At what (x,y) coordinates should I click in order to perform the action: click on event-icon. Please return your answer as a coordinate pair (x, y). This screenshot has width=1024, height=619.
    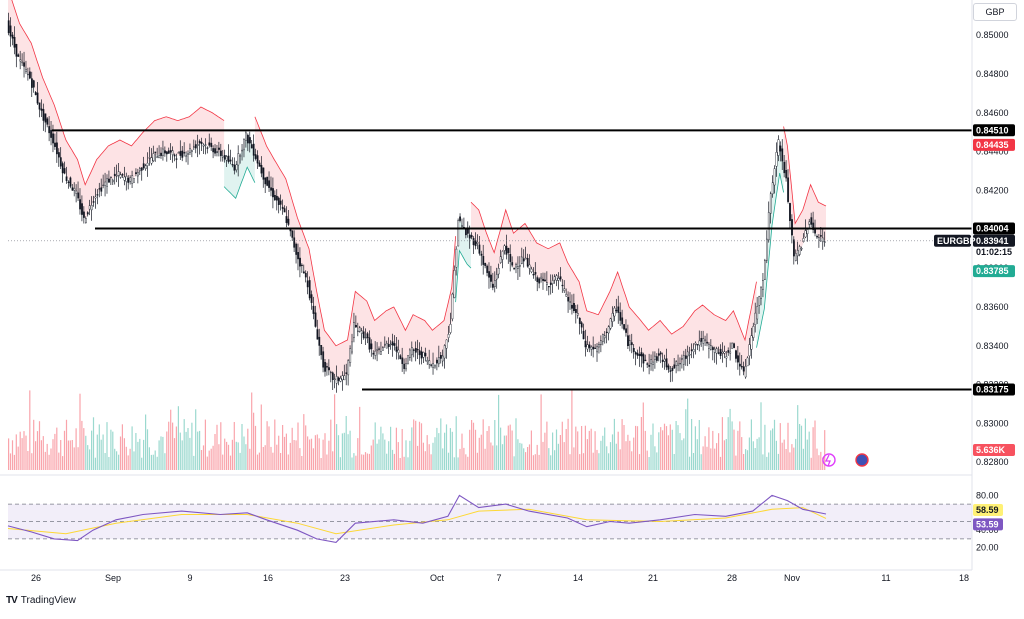
    Looking at the image, I should click on (862, 460).